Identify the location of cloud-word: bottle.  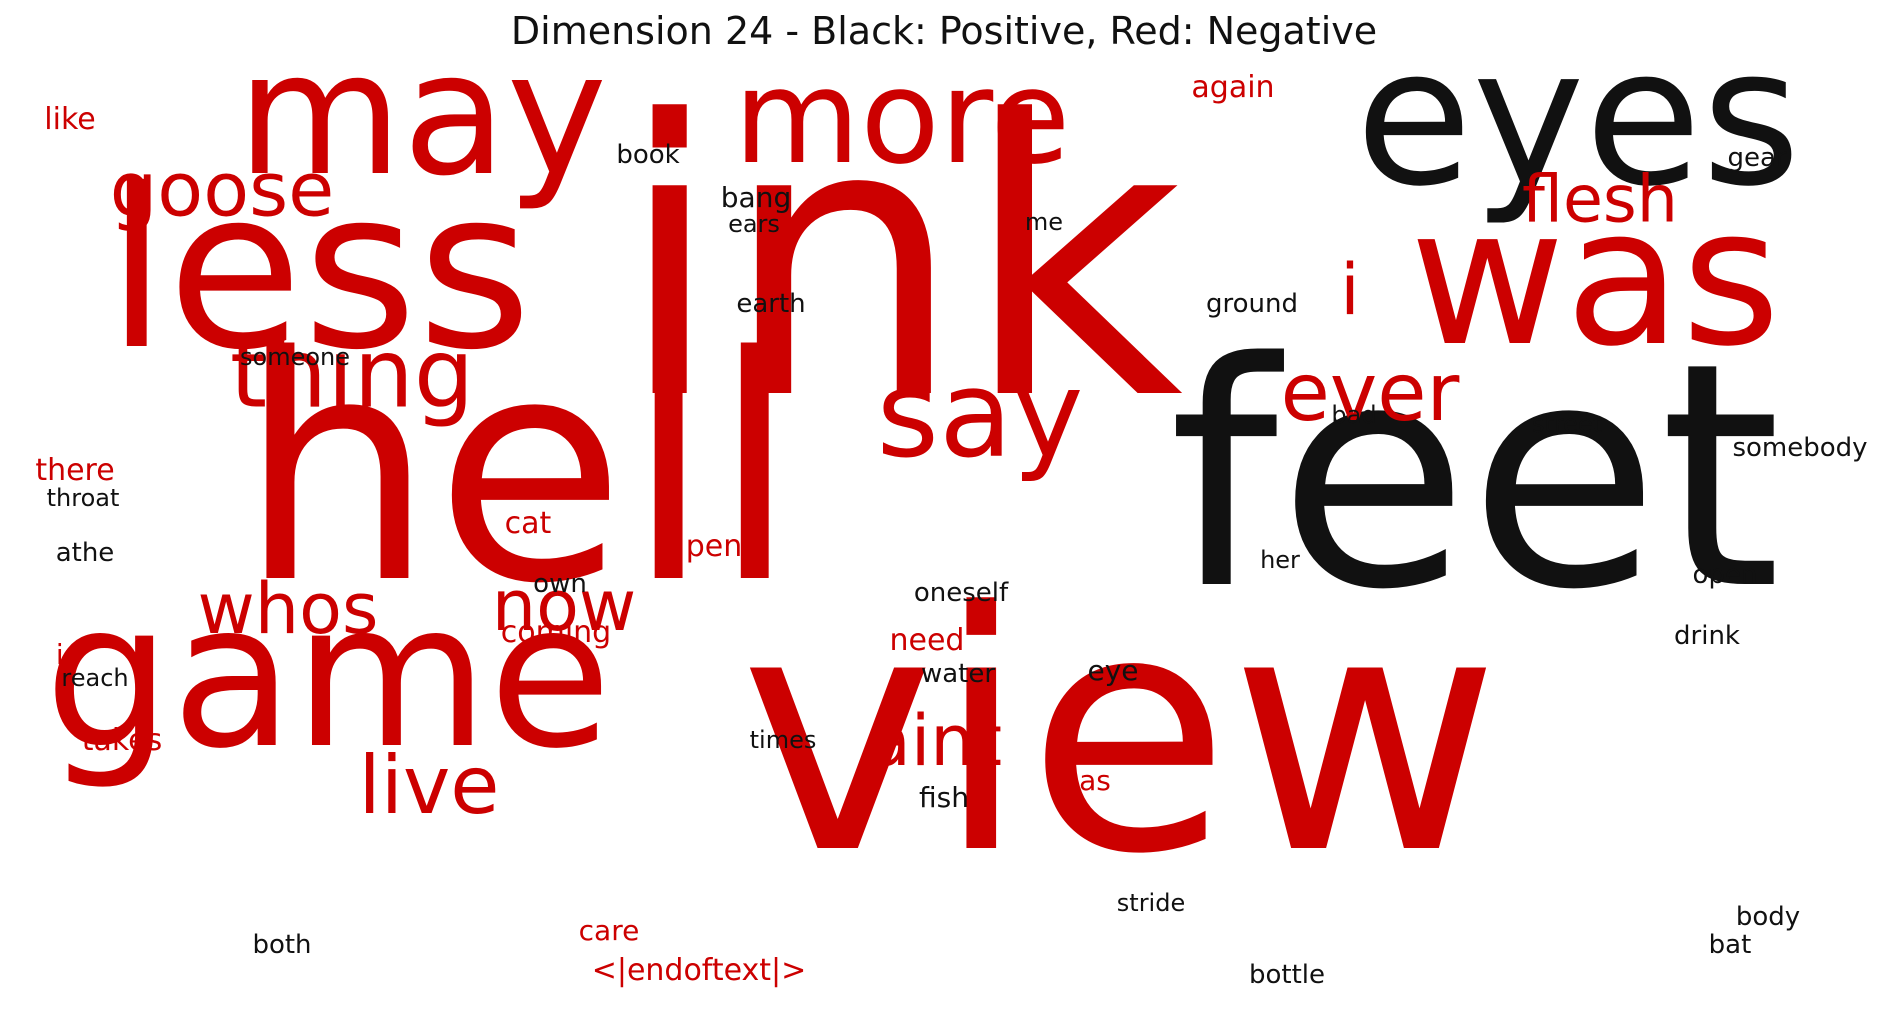
(1287, 975).